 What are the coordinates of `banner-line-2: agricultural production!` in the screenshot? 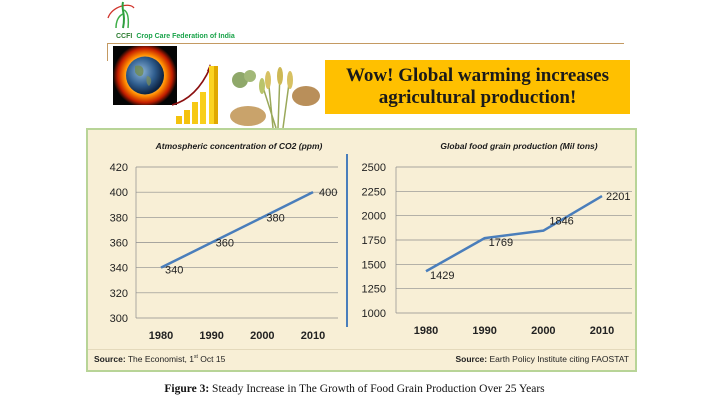 It's located at (477, 97).